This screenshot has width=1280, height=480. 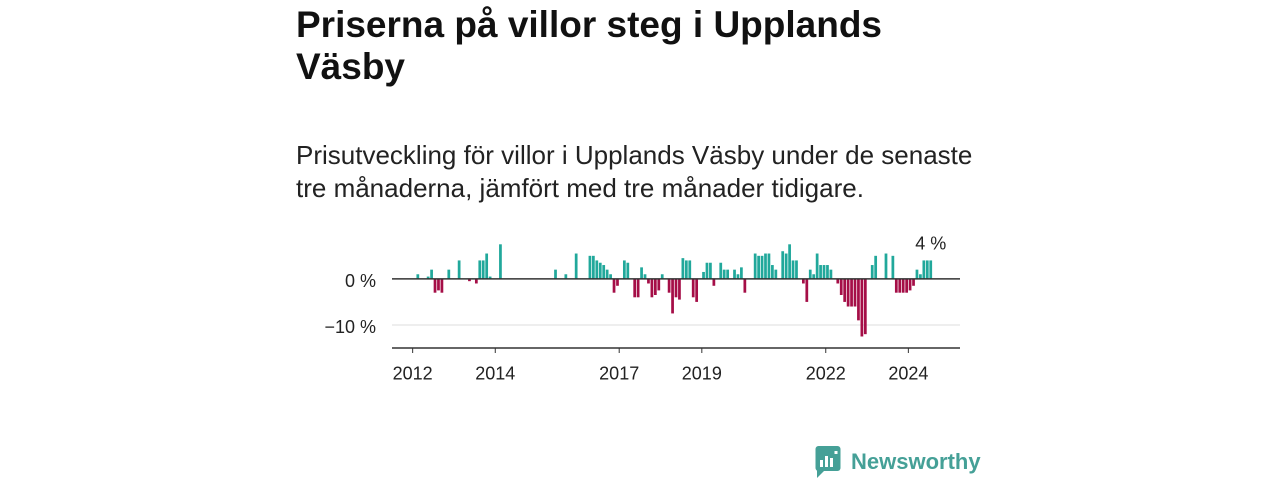 I want to click on newsworthy-logo: Newsworthy, so click(x=898, y=462).